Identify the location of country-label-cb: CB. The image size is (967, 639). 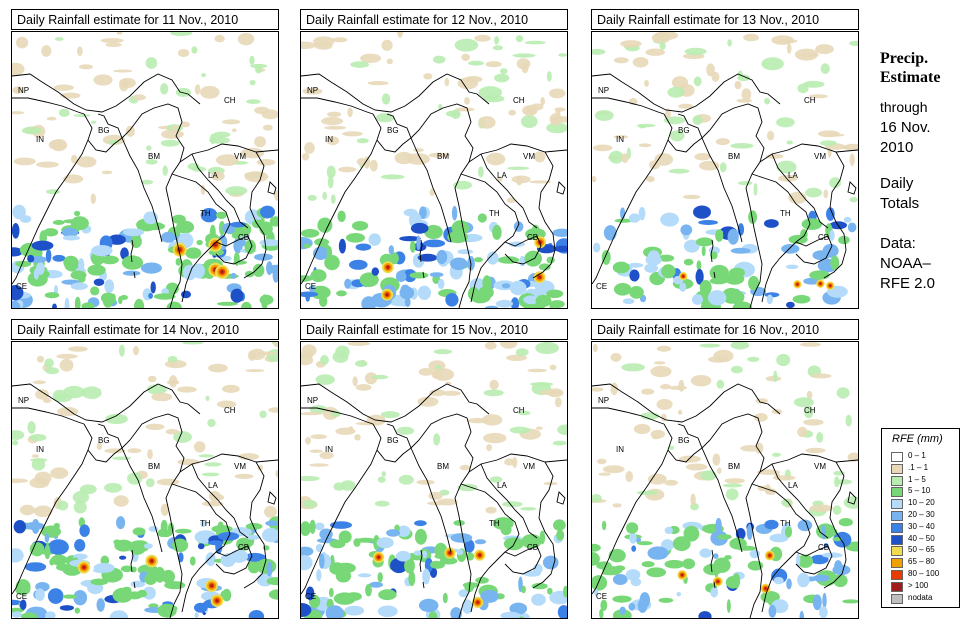
(243, 547).